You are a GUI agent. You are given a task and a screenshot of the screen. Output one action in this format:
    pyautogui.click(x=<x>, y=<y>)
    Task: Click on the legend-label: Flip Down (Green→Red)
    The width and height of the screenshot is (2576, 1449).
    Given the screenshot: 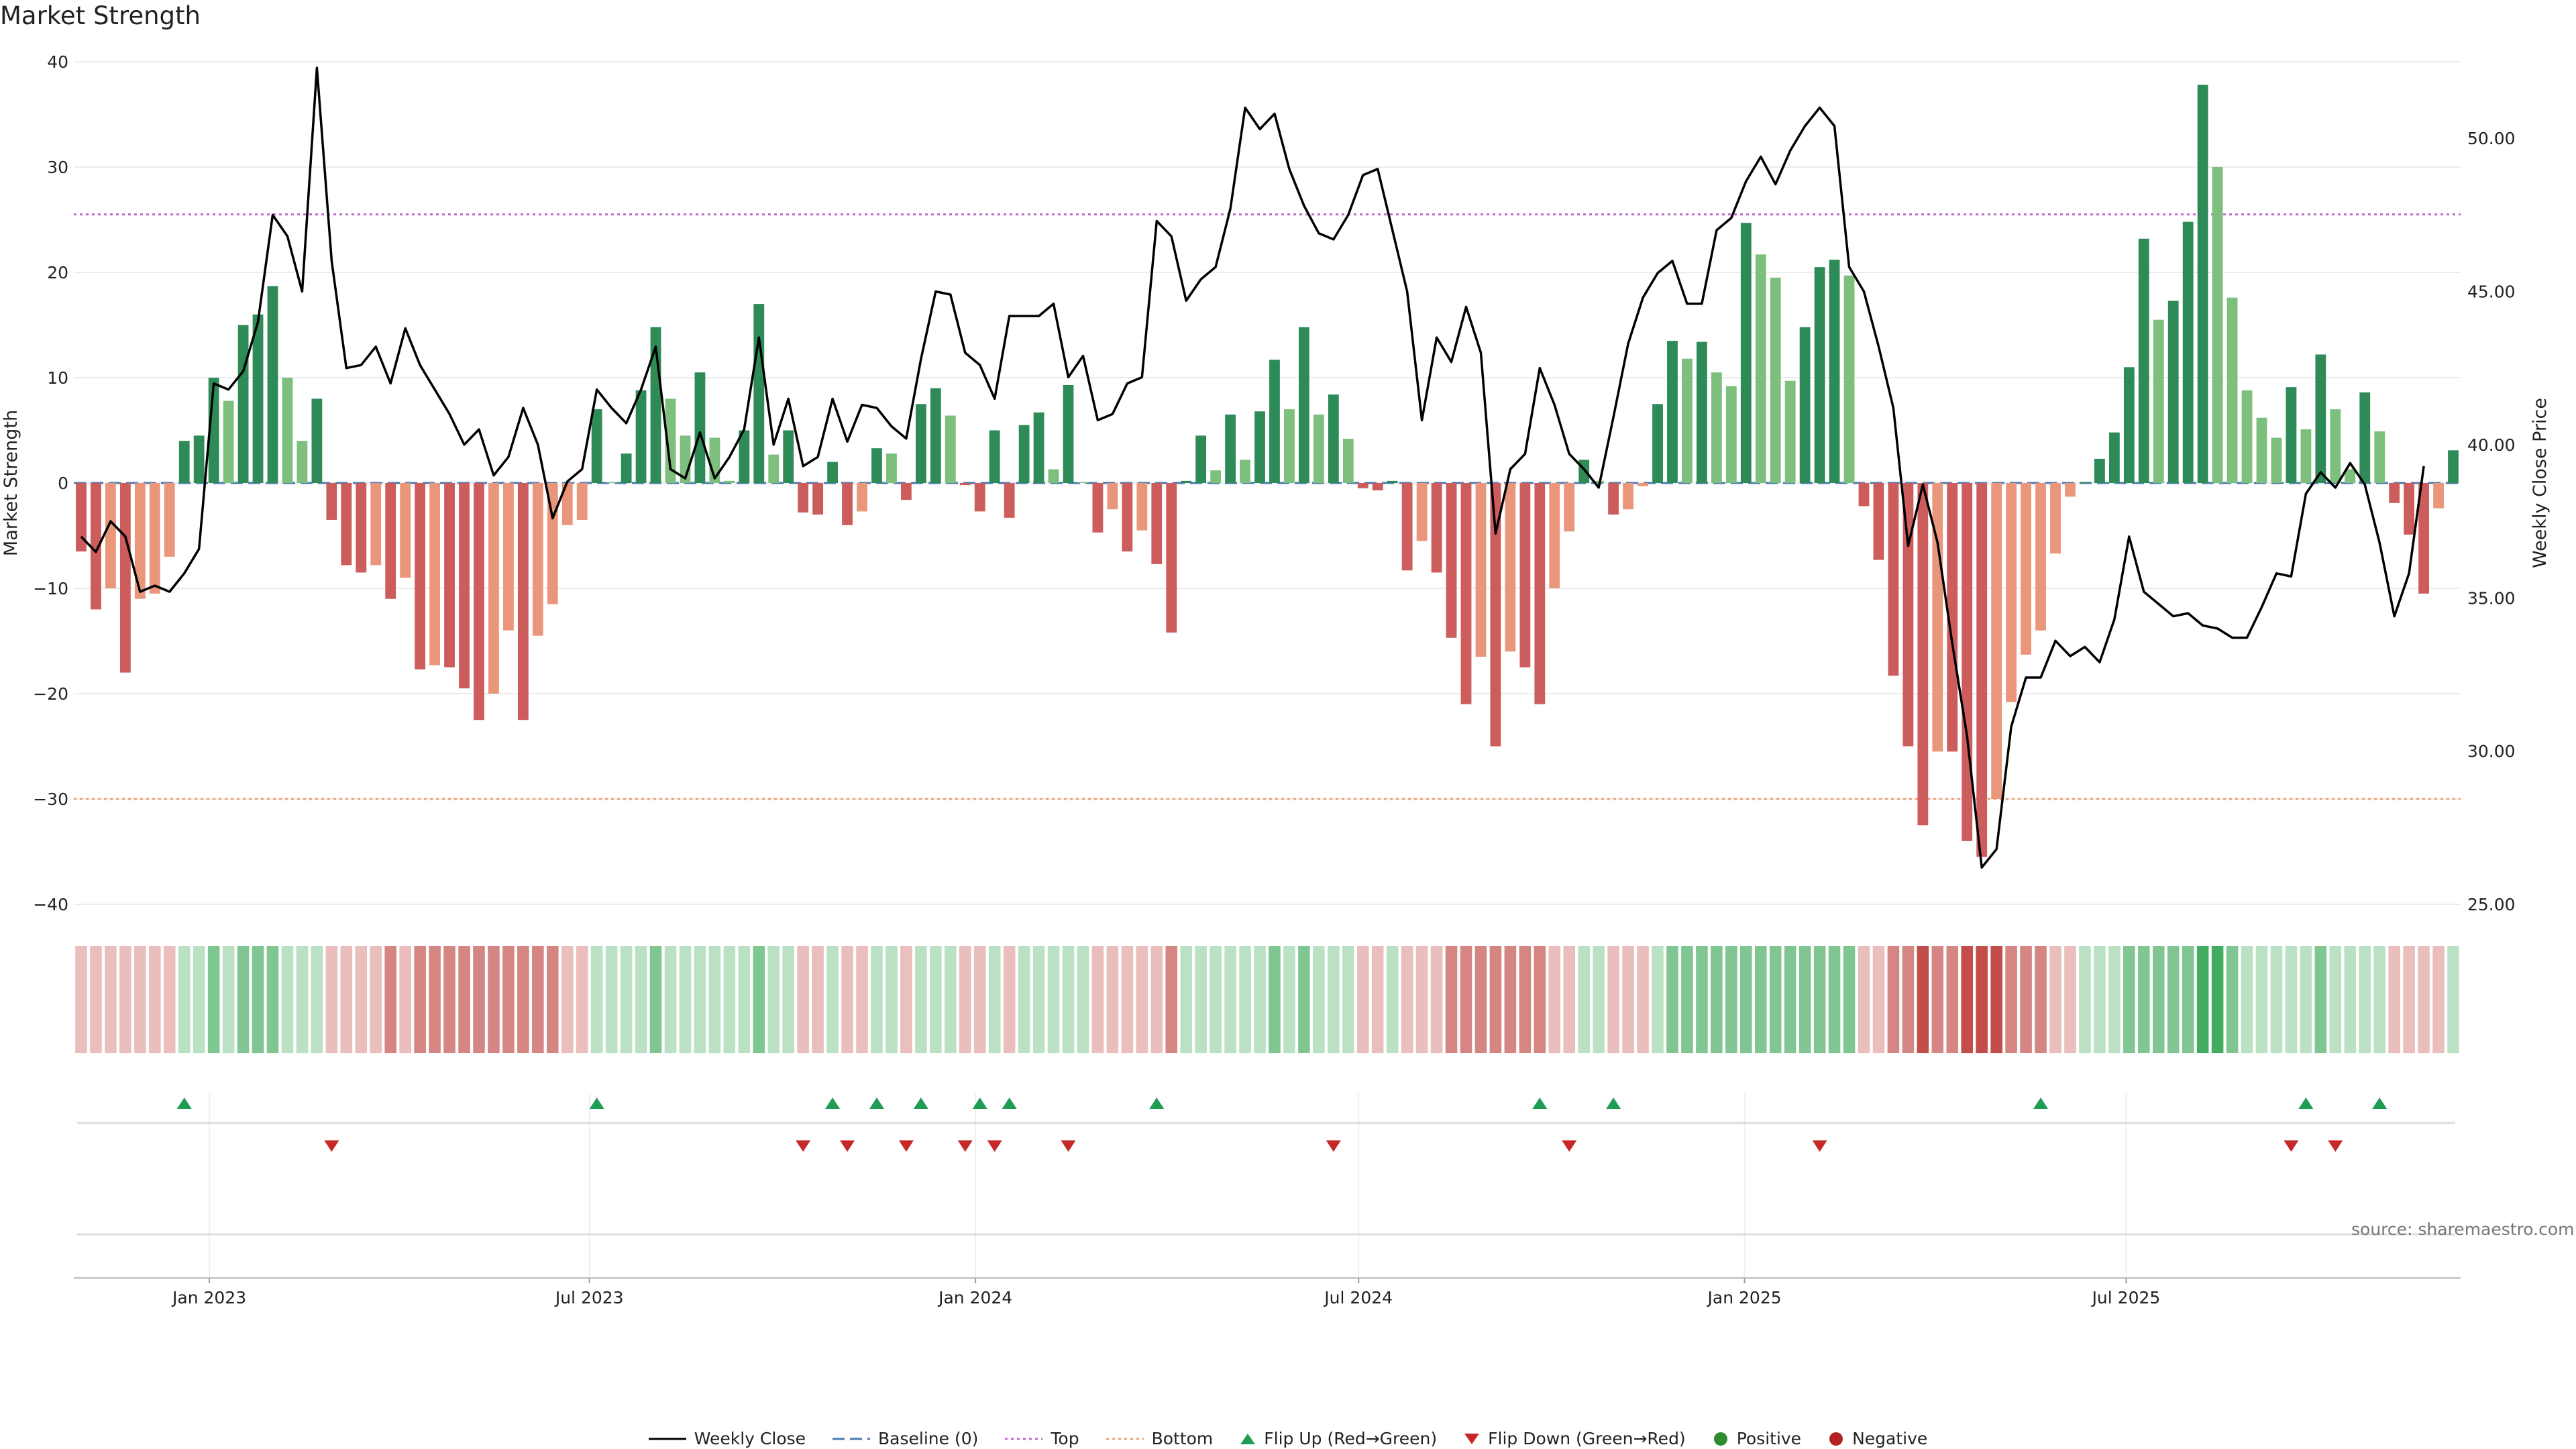 What is the action you would take?
    pyautogui.click(x=1587, y=1438)
    